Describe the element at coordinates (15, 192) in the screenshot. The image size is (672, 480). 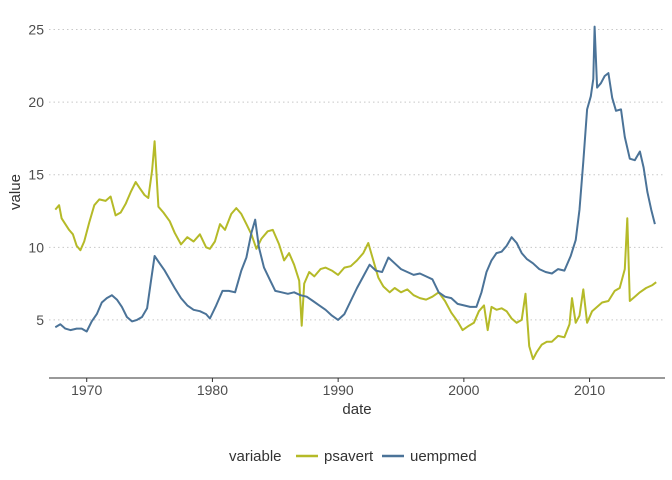
I see `y-axis-title: value` at that location.